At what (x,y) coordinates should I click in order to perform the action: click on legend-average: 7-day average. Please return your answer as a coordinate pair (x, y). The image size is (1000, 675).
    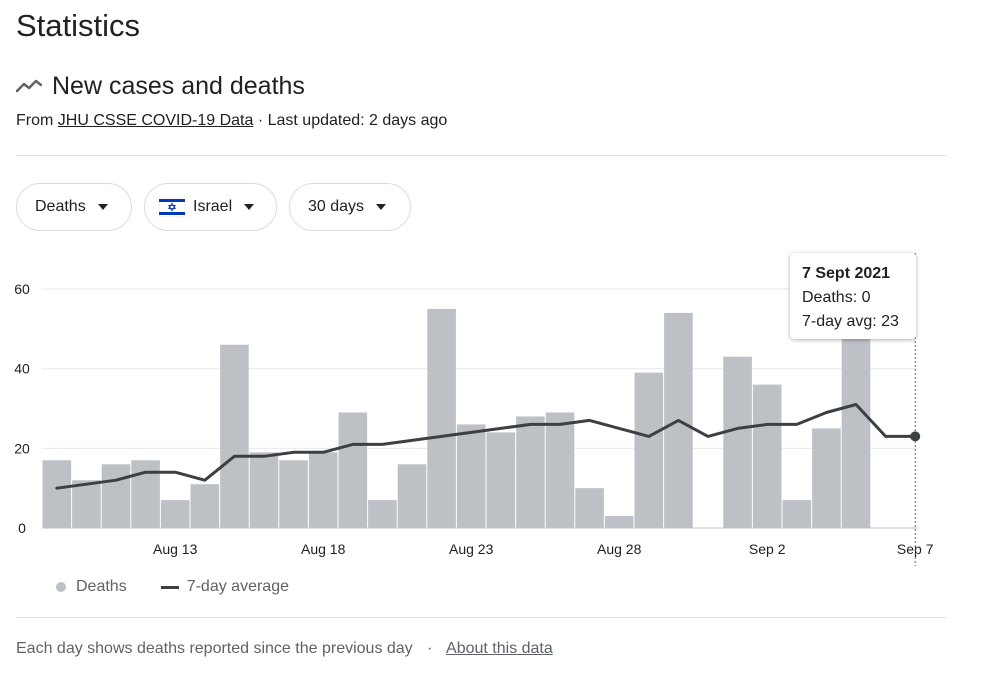
    Looking at the image, I should click on (237, 586).